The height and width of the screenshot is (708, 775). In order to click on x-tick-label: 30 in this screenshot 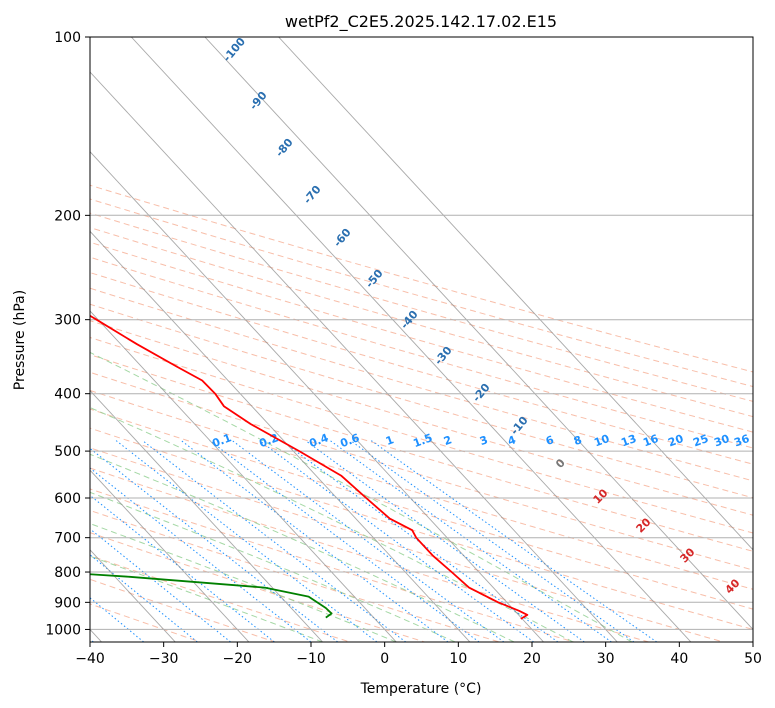, I will do `click(606, 659)`.